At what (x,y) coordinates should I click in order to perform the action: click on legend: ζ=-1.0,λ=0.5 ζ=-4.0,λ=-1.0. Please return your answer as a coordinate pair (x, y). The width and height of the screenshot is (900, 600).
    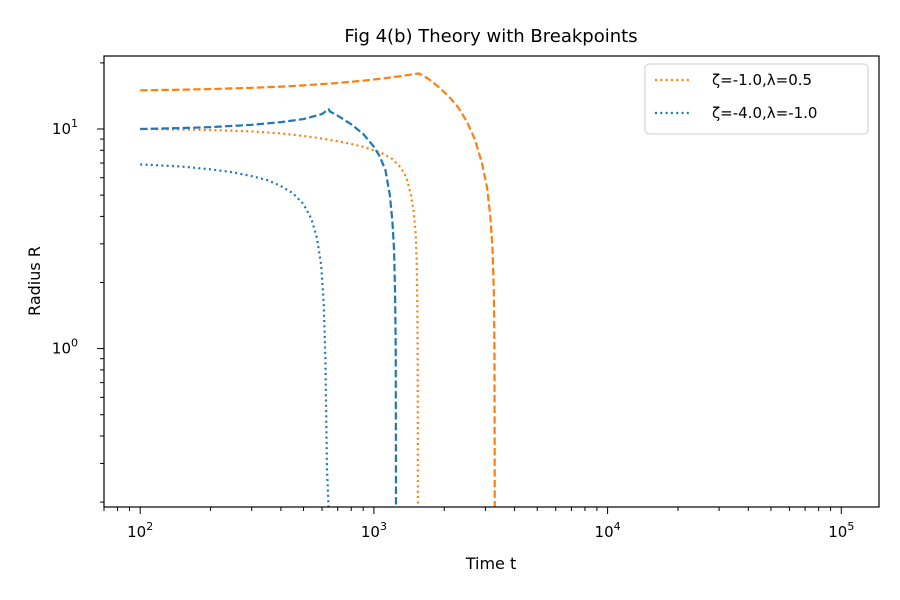
    Looking at the image, I should click on (756, 99).